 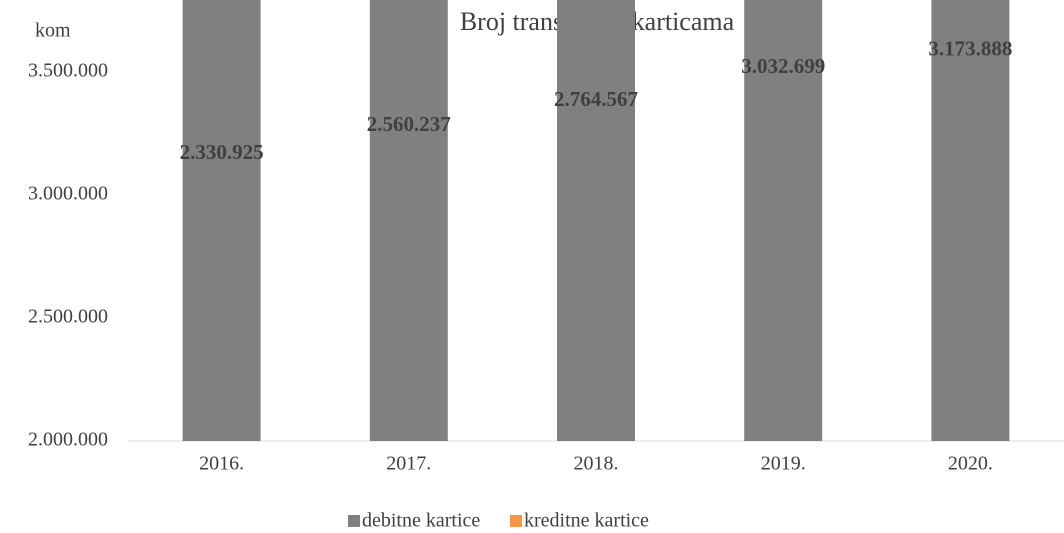 I want to click on data-label: 2.330.925, so click(x=222, y=152).